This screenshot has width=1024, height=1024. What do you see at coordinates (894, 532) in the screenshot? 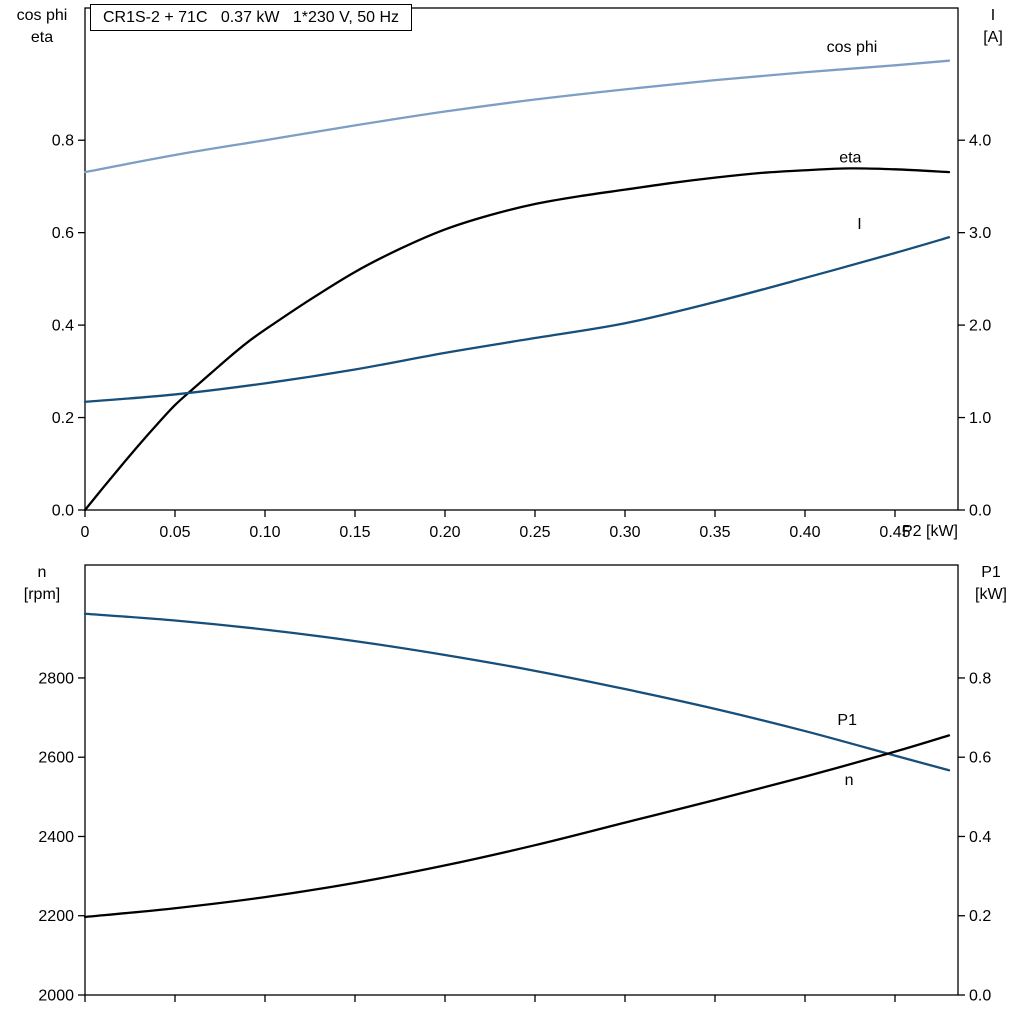
I see `x-tick-label: 0.45` at bounding box center [894, 532].